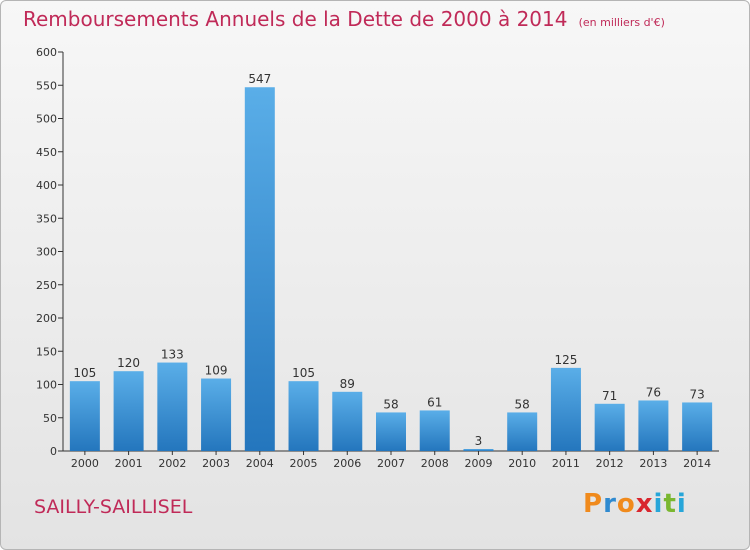 The image size is (750, 550). Describe the element at coordinates (53, 451) in the screenshot. I see `y-tick-label: 0` at that location.